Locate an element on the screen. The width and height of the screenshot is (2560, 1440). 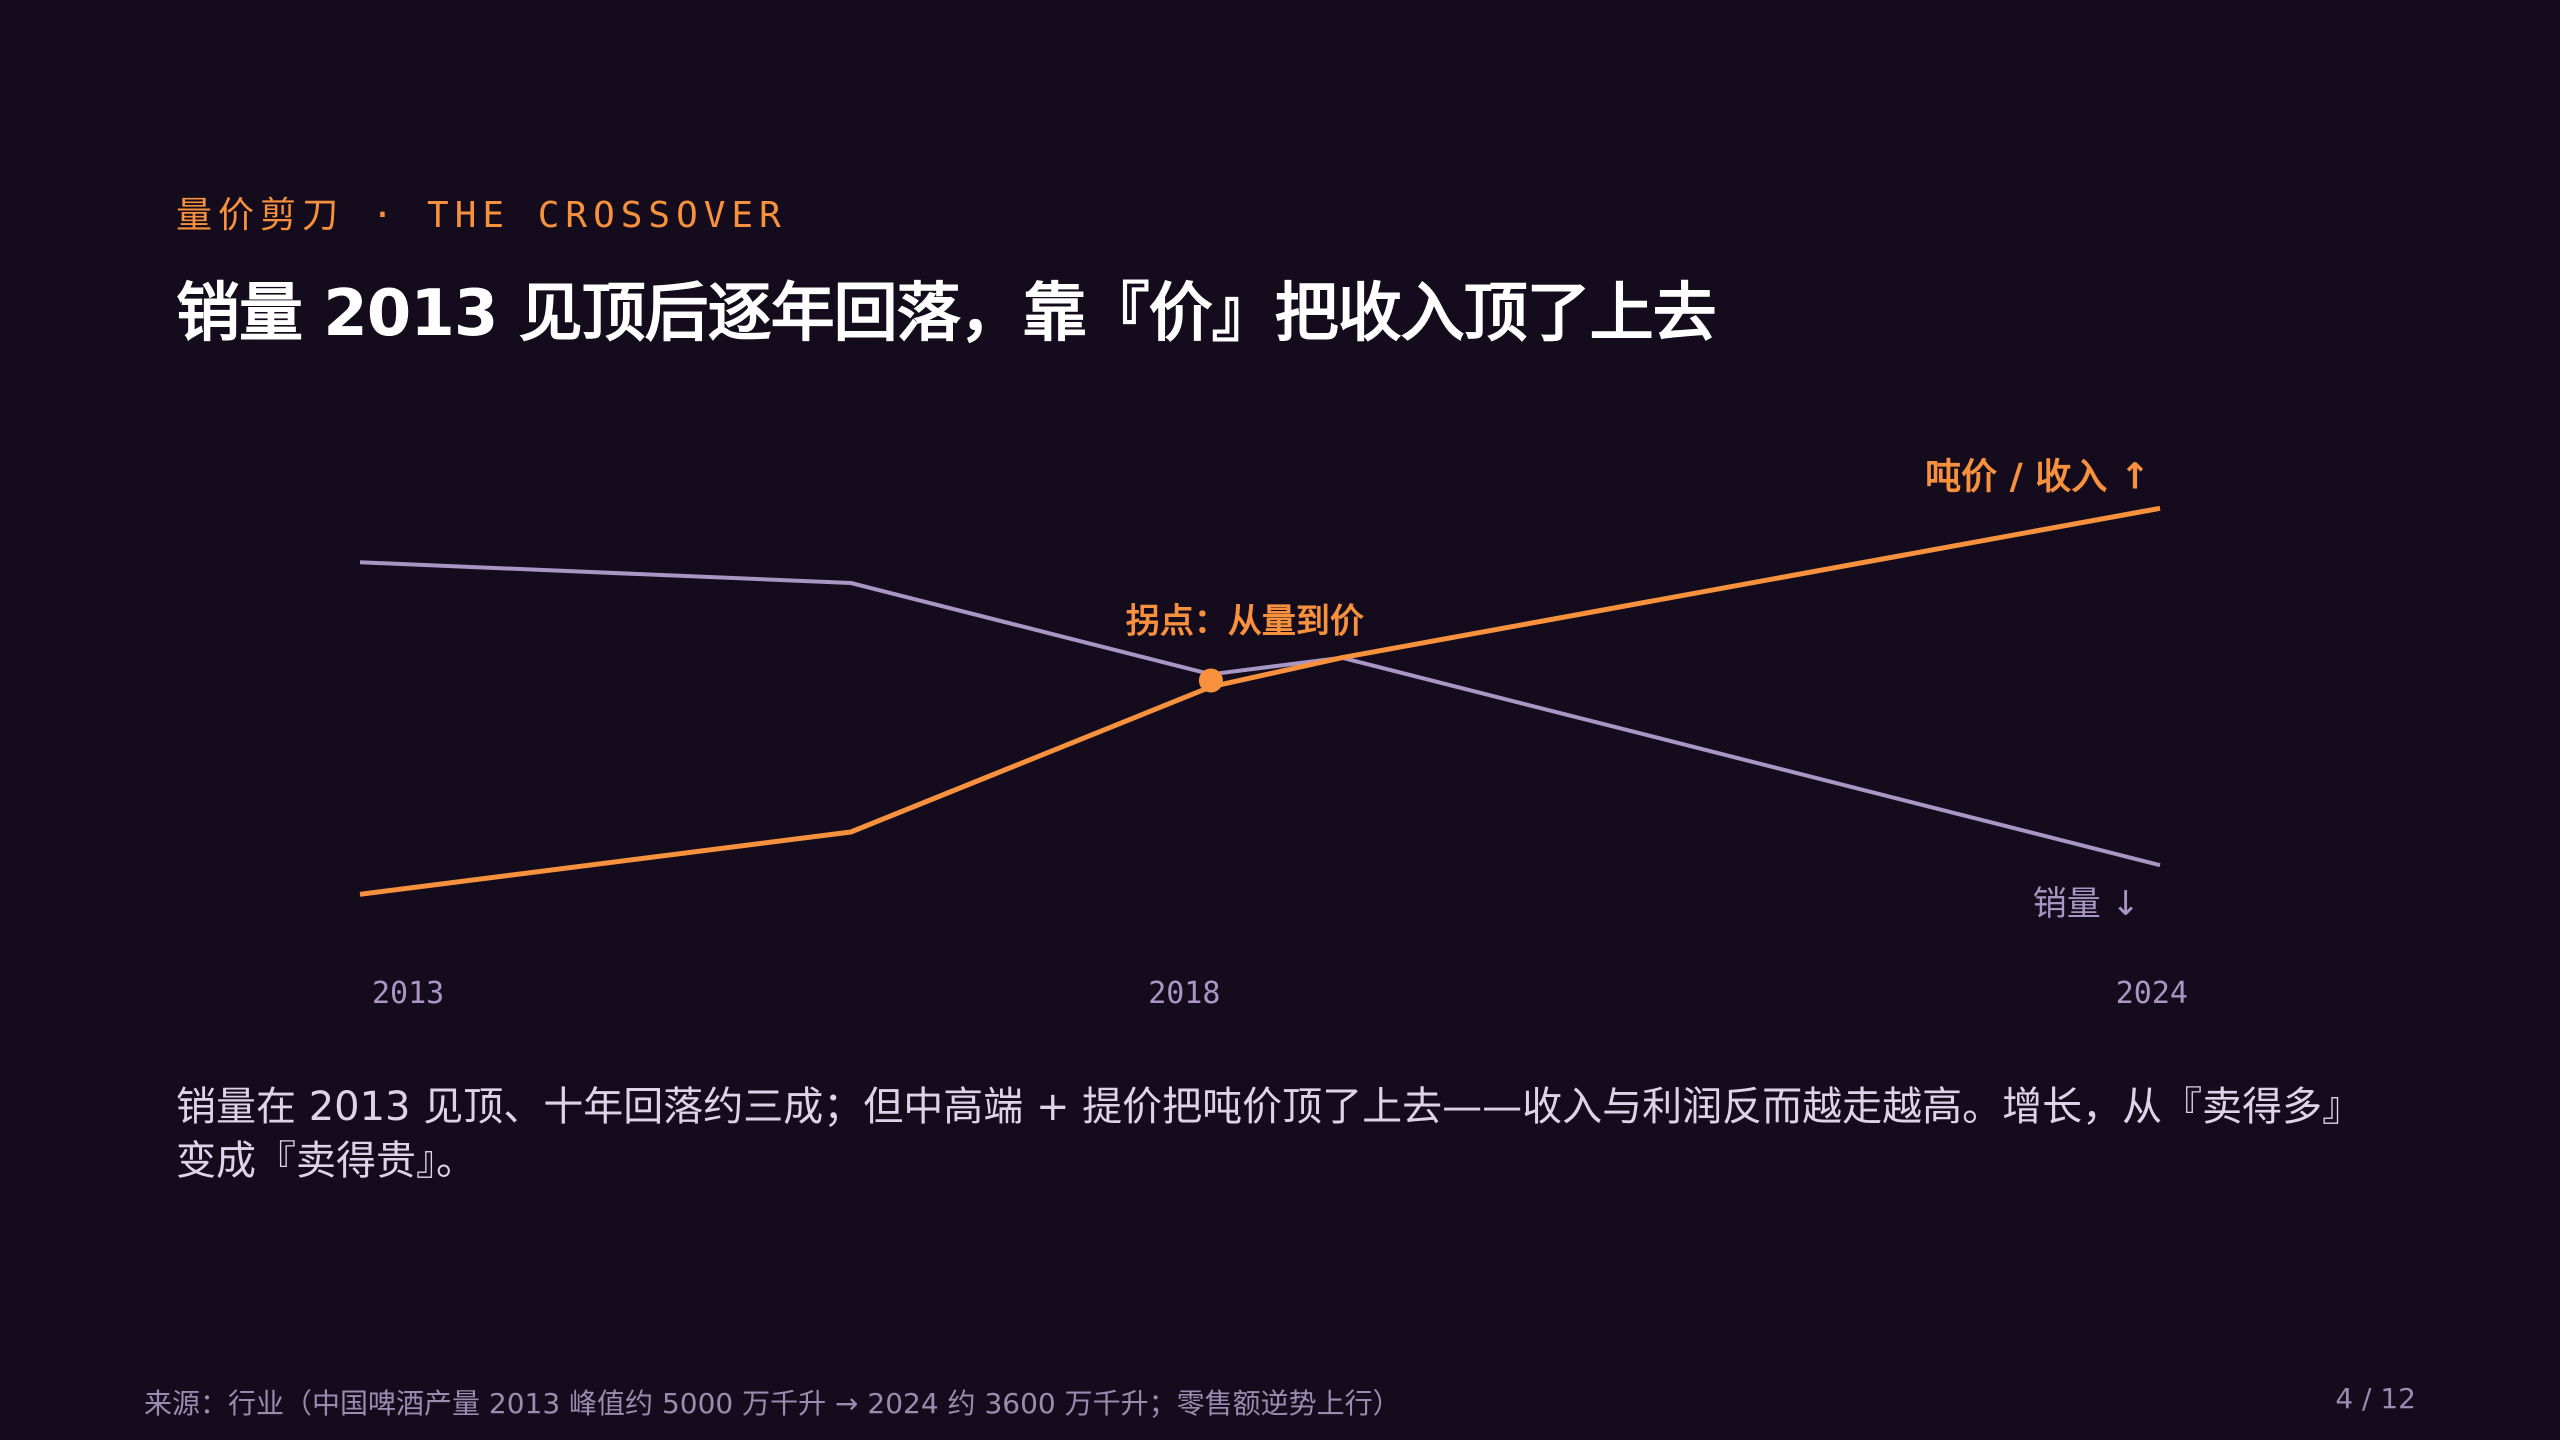
eyebrow-label: 量价剪刀 · THE CROSSOVER is located at coordinates (481, 215).